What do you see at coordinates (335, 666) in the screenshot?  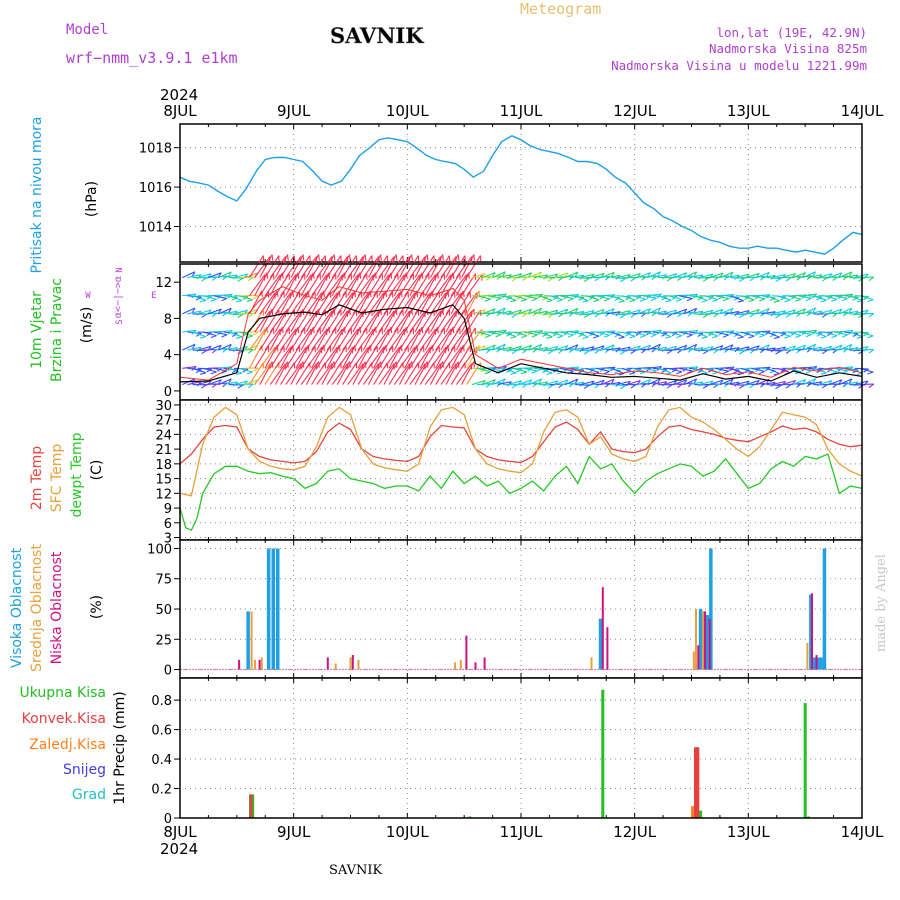 I see `clouds-mid_cloud-bar` at bounding box center [335, 666].